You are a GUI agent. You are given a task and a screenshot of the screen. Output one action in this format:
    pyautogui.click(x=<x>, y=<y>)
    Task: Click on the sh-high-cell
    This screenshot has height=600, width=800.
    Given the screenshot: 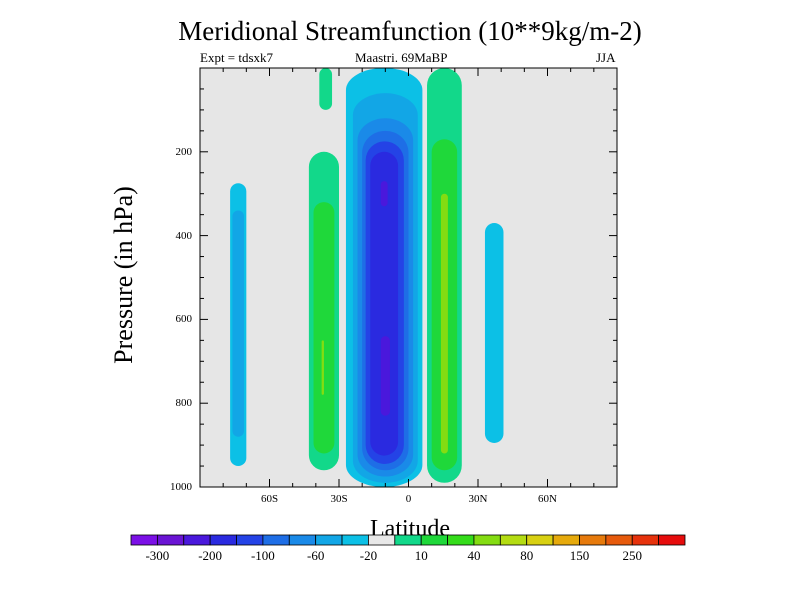 What is the action you would take?
    pyautogui.click(x=238, y=325)
    